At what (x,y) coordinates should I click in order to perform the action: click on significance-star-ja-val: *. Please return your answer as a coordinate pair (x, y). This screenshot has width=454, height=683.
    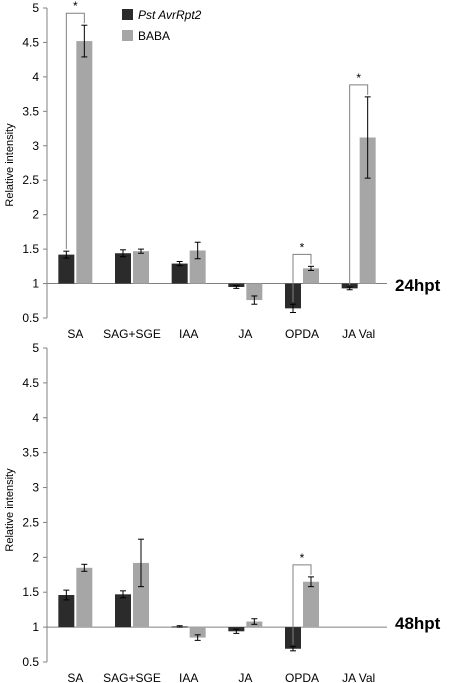
    Looking at the image, I should click on (358, 78).